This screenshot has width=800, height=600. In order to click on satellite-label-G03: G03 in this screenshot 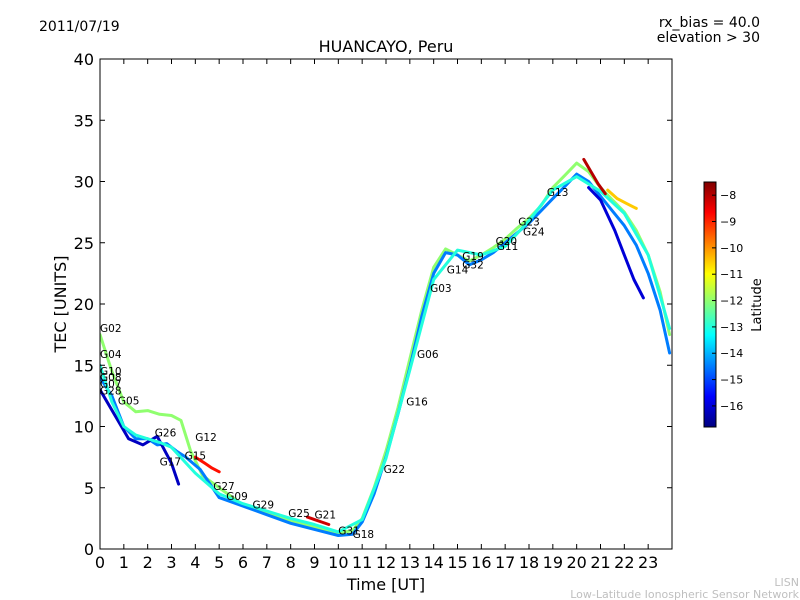, I will do `click(441, 289)`.